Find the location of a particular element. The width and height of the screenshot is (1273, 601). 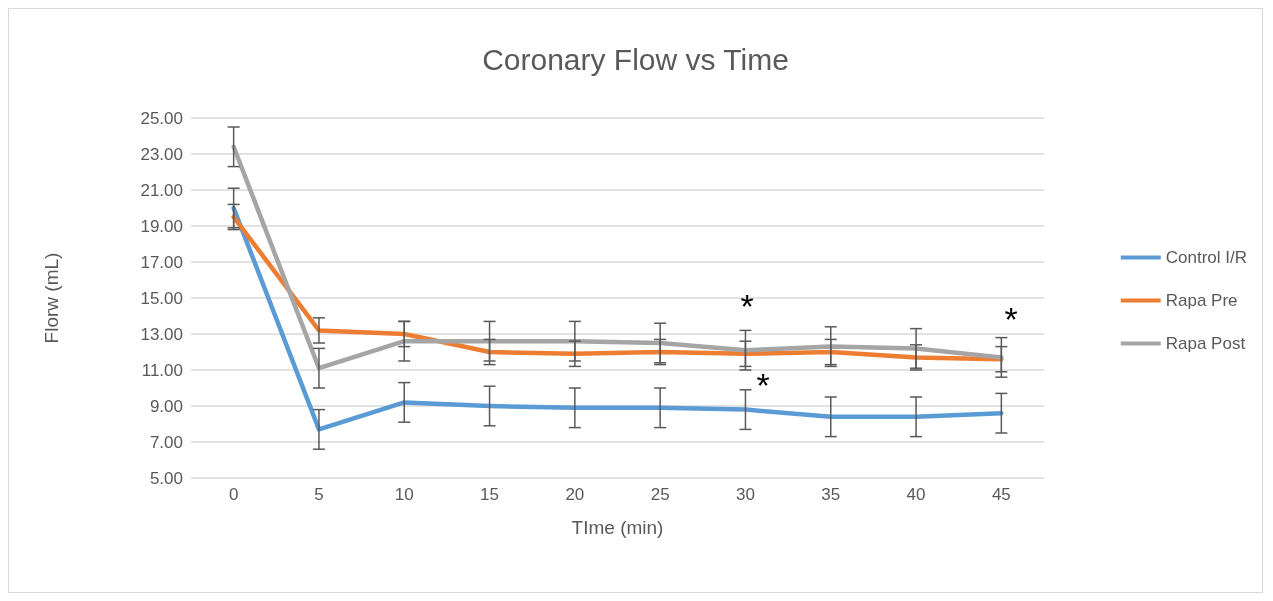

legend-label: Rapa Pre is located at coordinates (1201, 300).